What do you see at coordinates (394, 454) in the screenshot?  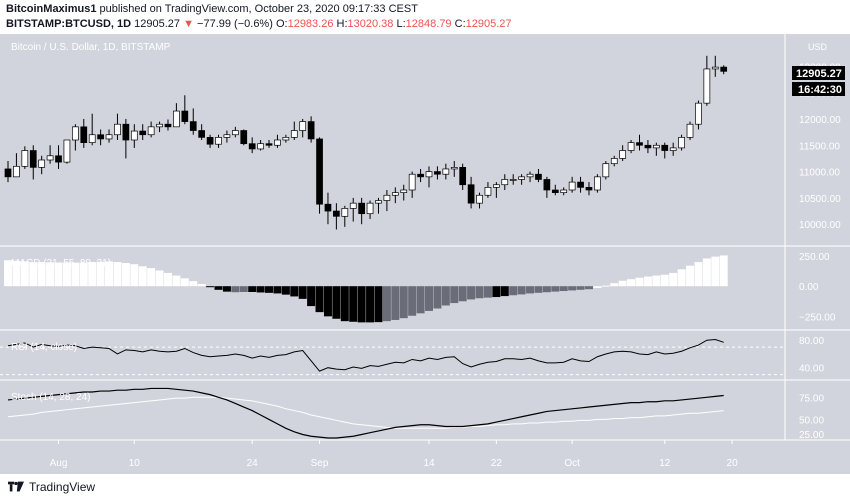 I see `time-axis: Aug 10 24 Sep 14 22 Oct 12 20` at bounding box center [394, 454].